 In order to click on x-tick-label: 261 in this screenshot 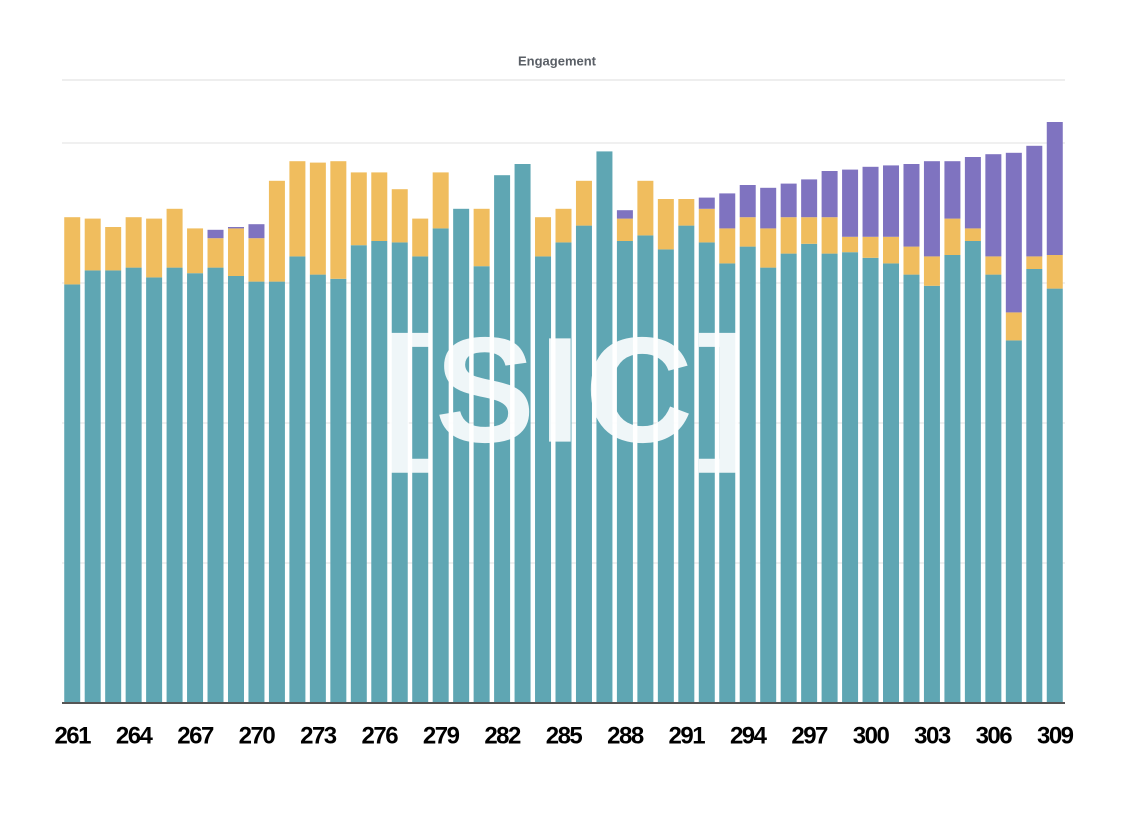, I will do `click(72, 735)`.